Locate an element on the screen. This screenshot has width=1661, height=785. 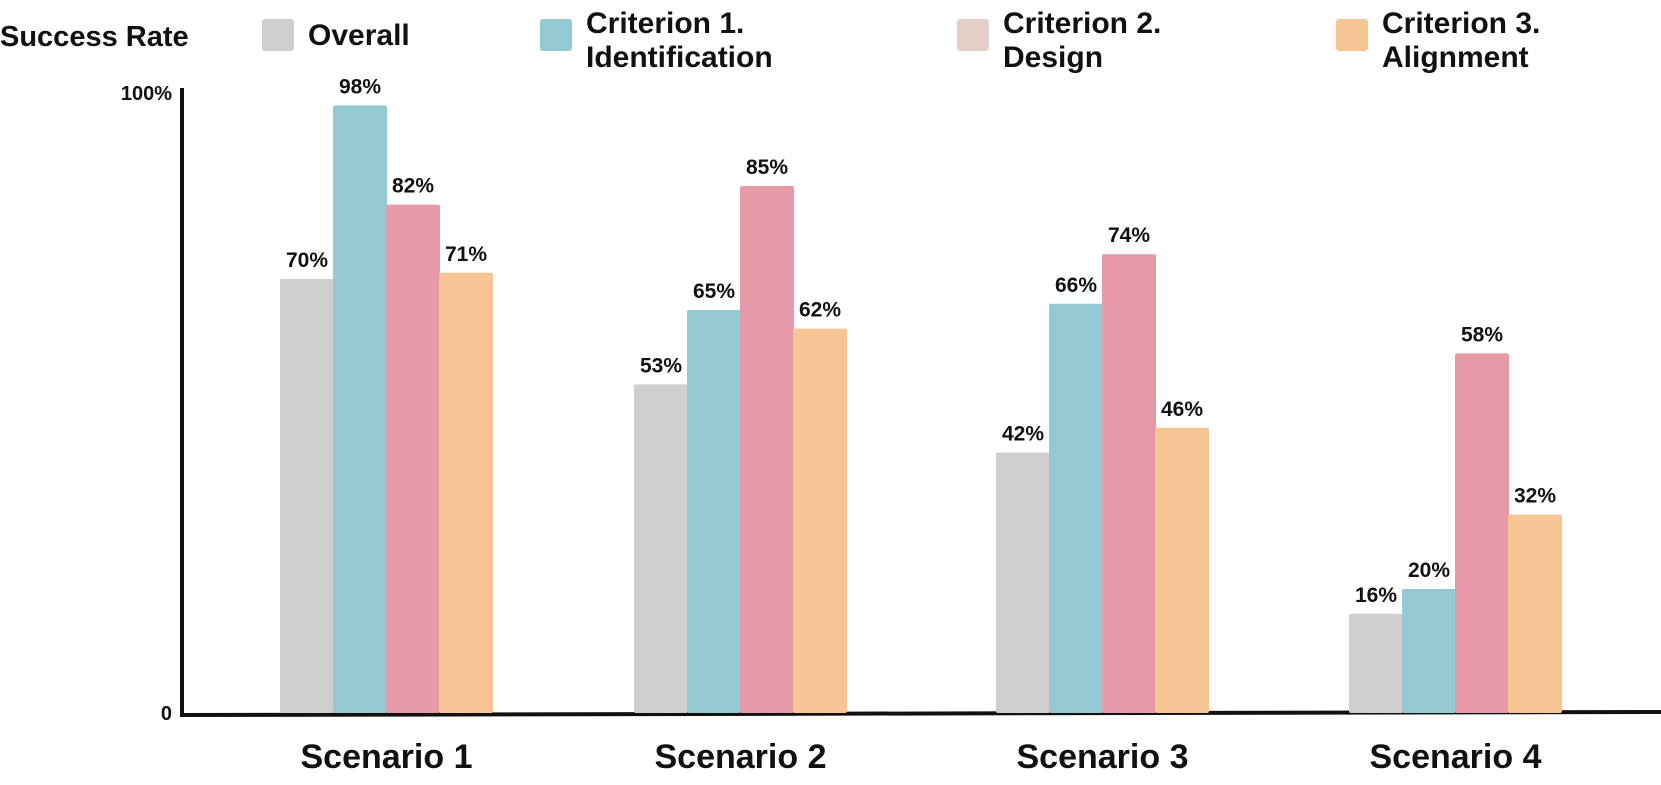
data-label: 42% is located at coordinates (1023, 434).